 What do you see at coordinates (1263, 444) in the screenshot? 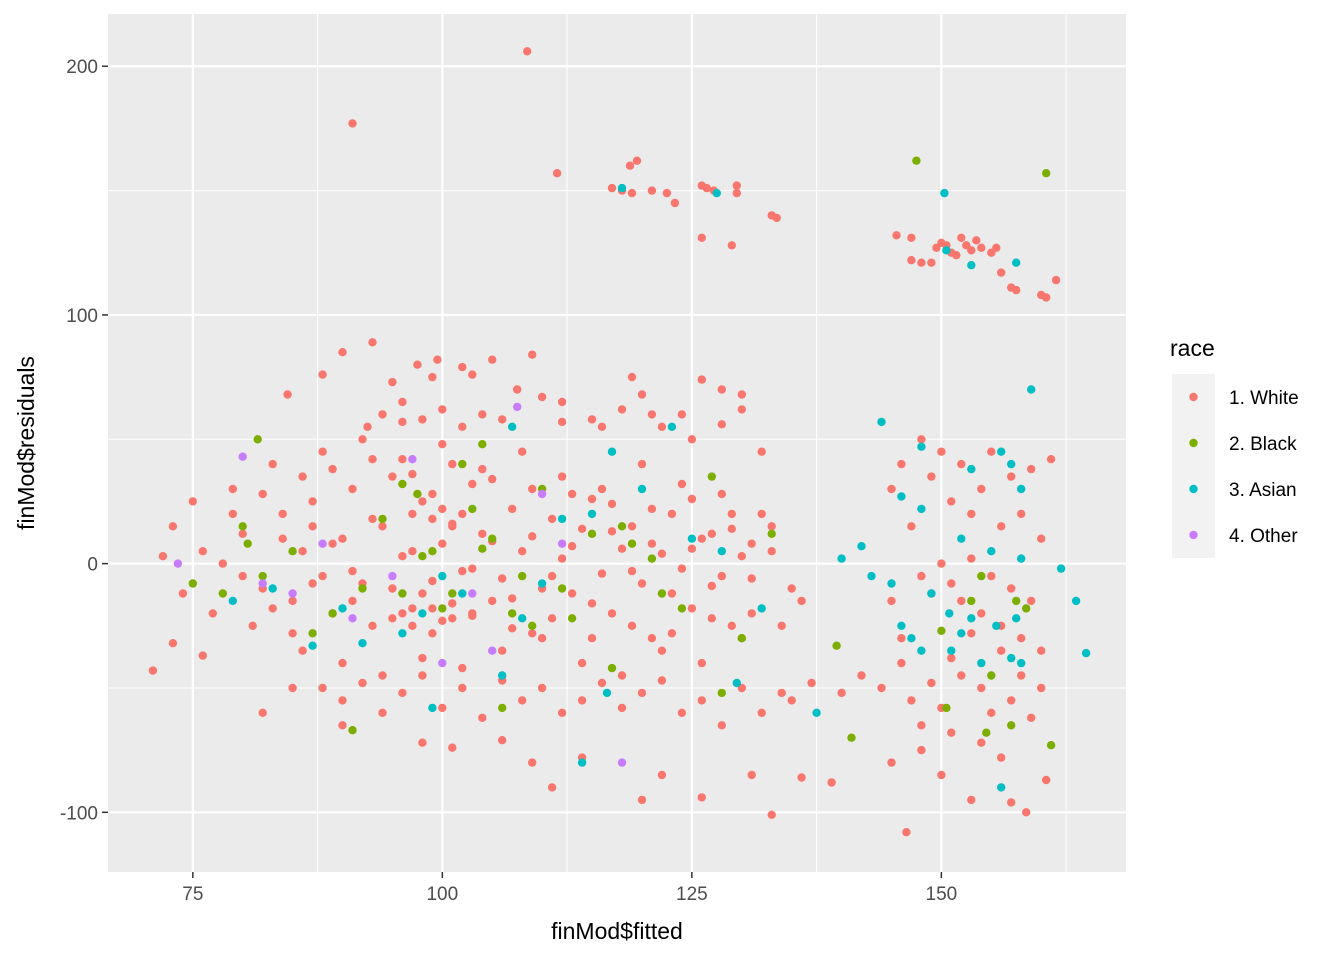
I see `legend-label-black: 2. Black` at bounding box center [1263, 444].